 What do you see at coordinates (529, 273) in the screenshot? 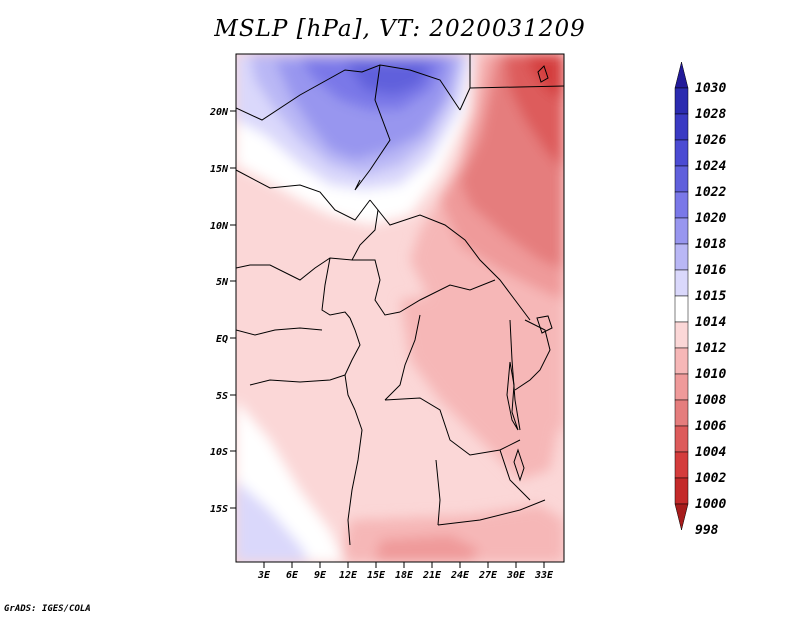
I see `lakes` at bounding box center [529, 273].